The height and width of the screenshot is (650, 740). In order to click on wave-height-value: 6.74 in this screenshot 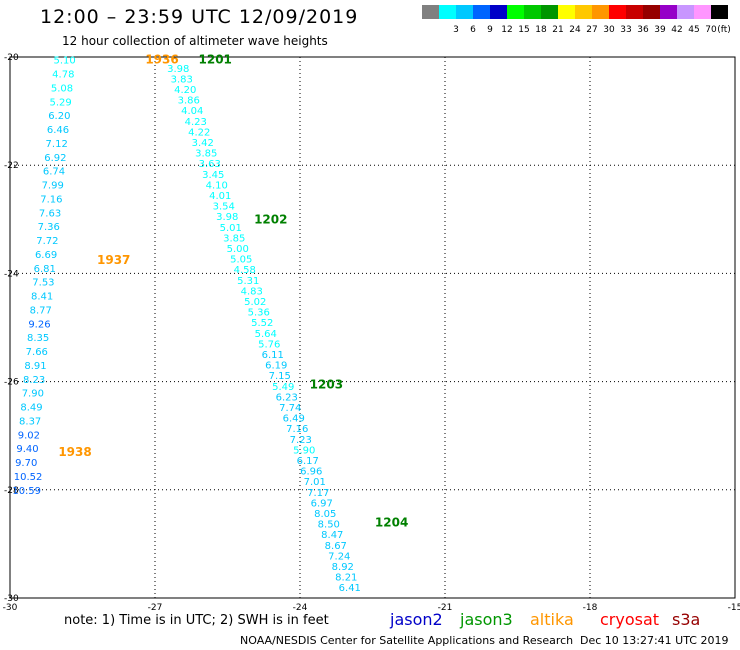, I will do `click(54, 172)`.